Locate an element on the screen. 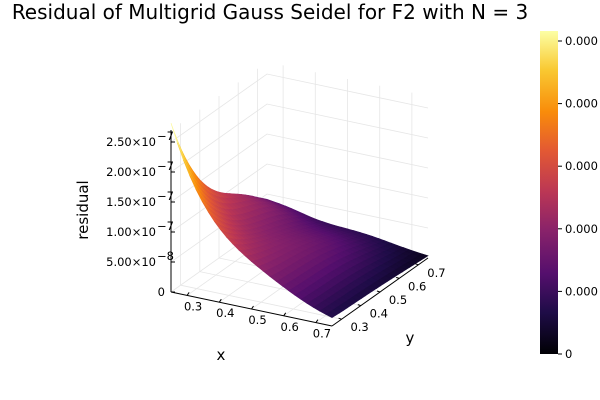  y-axis-label: y is located at coordinates (410, 338).